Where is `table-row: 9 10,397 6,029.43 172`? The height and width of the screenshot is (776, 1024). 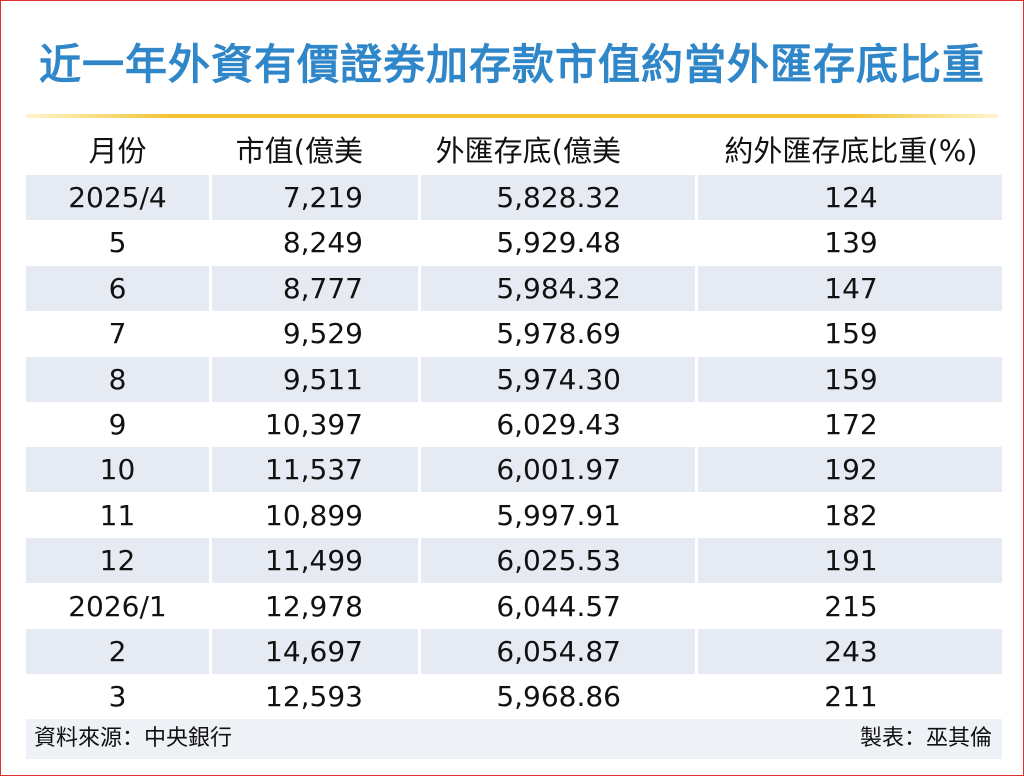 table-row: 9 10,397 6,029.43 172 is located at coordinates (514, 424).